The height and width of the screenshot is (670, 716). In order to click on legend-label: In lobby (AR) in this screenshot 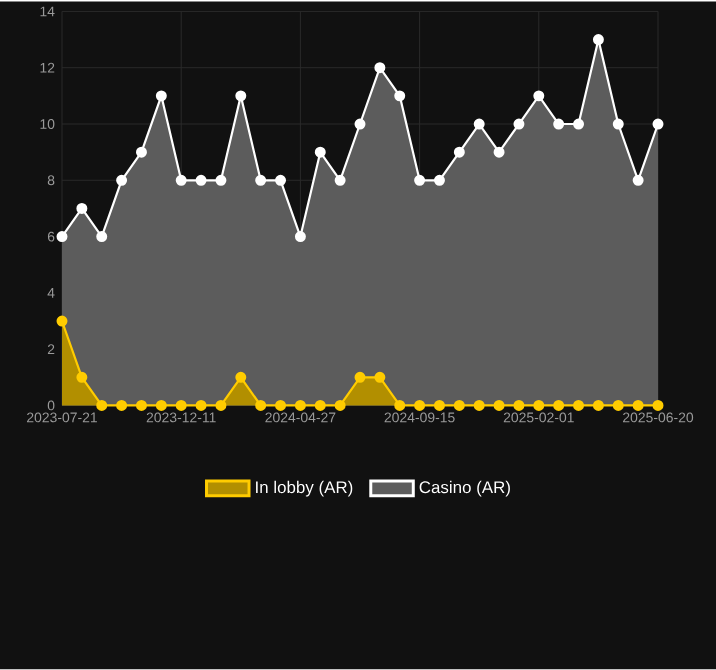, I will do `click(304, 489)`.